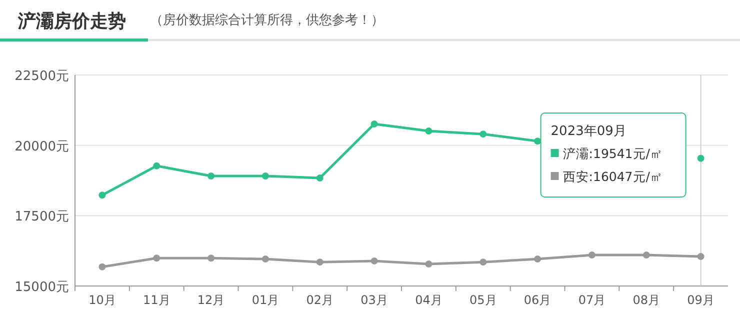 Image resolution: width=740 pixels, height=319 pixels. What do you see at coordinates (41, 287) in the screenshot?
I see `y-tick-label: 15000元` at bounding box center [41, 287].